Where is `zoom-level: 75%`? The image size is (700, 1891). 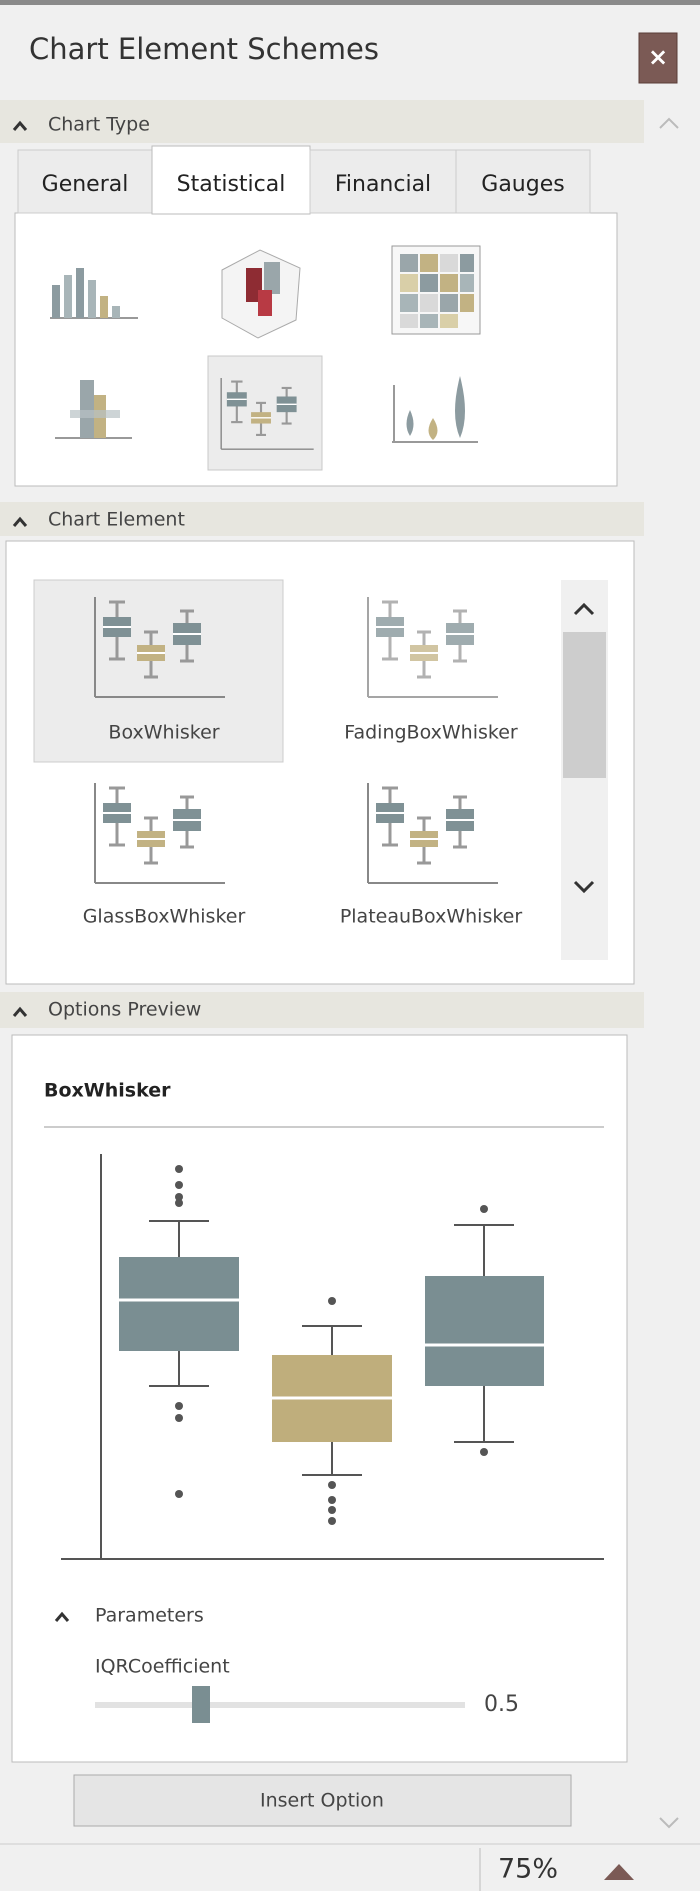
zoom-level: 75% is located at coordinates (528, 1869).